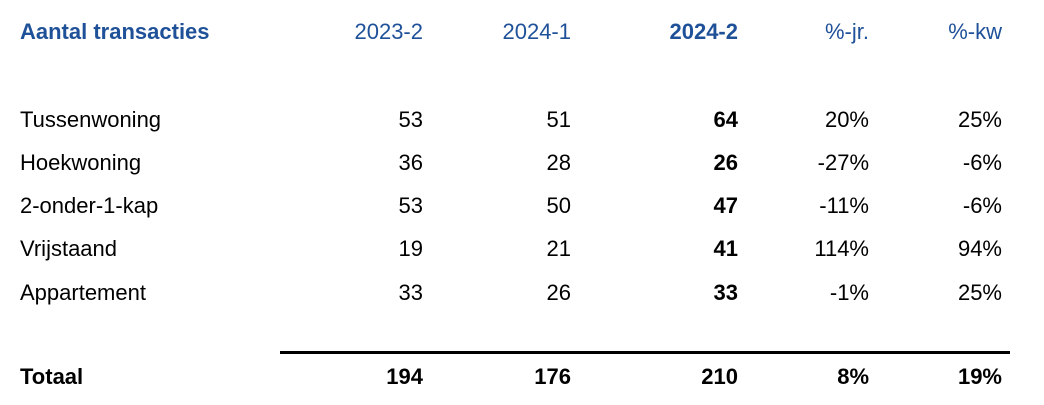 The width and height of the screenshot is (1044, 405). What do you see at coordinates (558, 119) in the screenshot?
I see `cell-value: 51` at bounding box center [558, 119].